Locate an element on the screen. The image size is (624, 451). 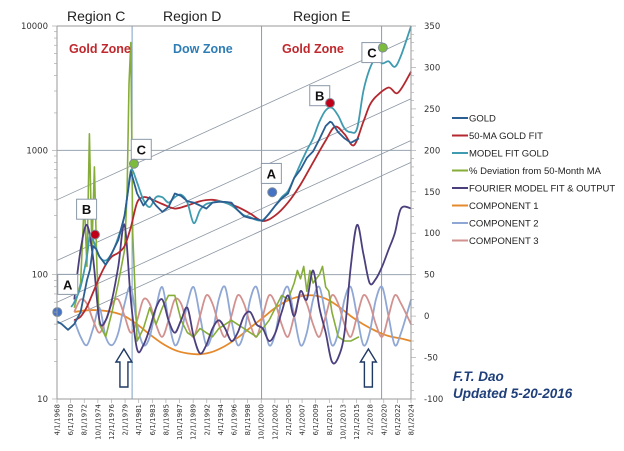
tick-label-x: 4/1/1981 is located at coordinates (139, 419).